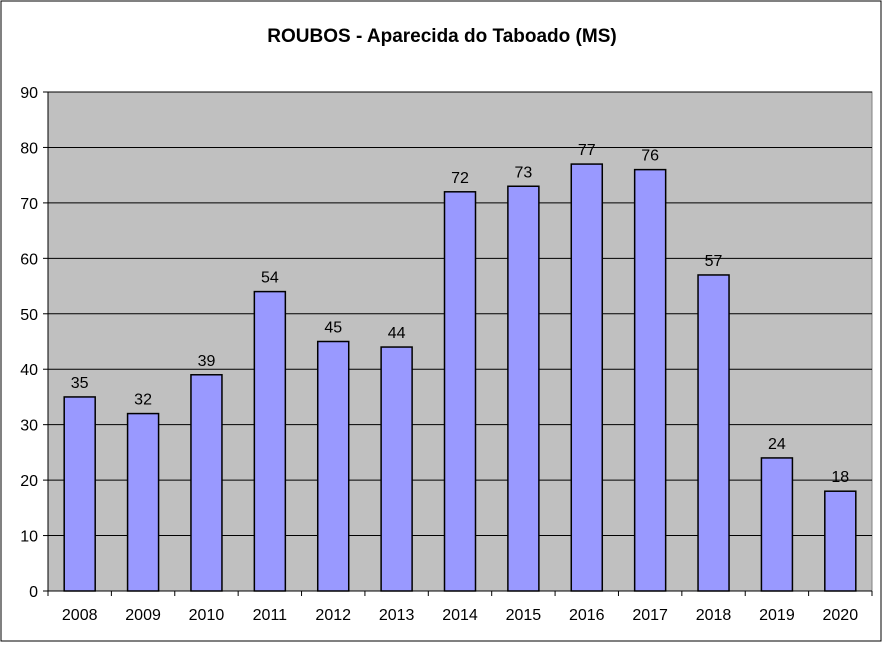 The width and height of the screenshot is (884, 649). What do you see at coordinates (840, 477) in the screenshot?
I see `data-label: 18` at bounding box center [840, 477].